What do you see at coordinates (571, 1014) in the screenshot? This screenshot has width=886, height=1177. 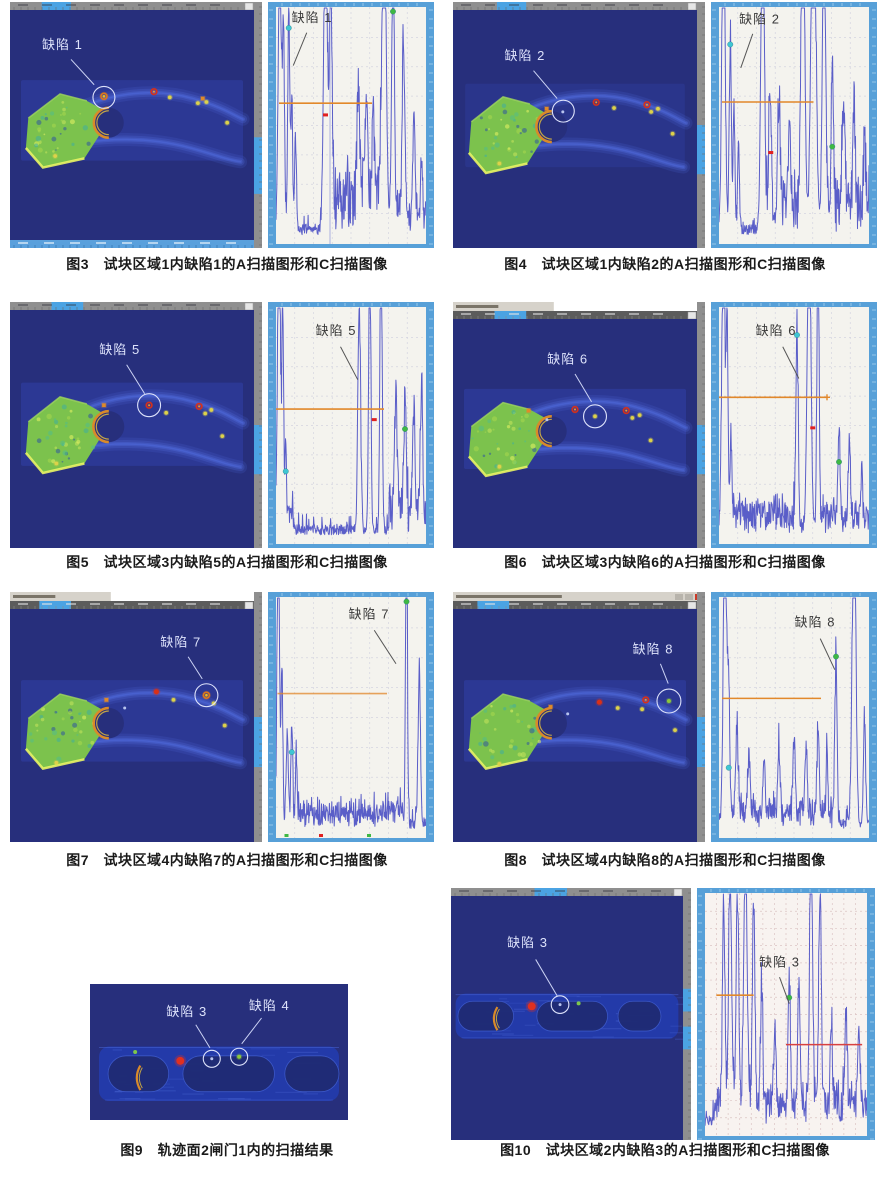 I see `fig10-cscan-image: 缺陷 3` at bounding box center [571, 1014].